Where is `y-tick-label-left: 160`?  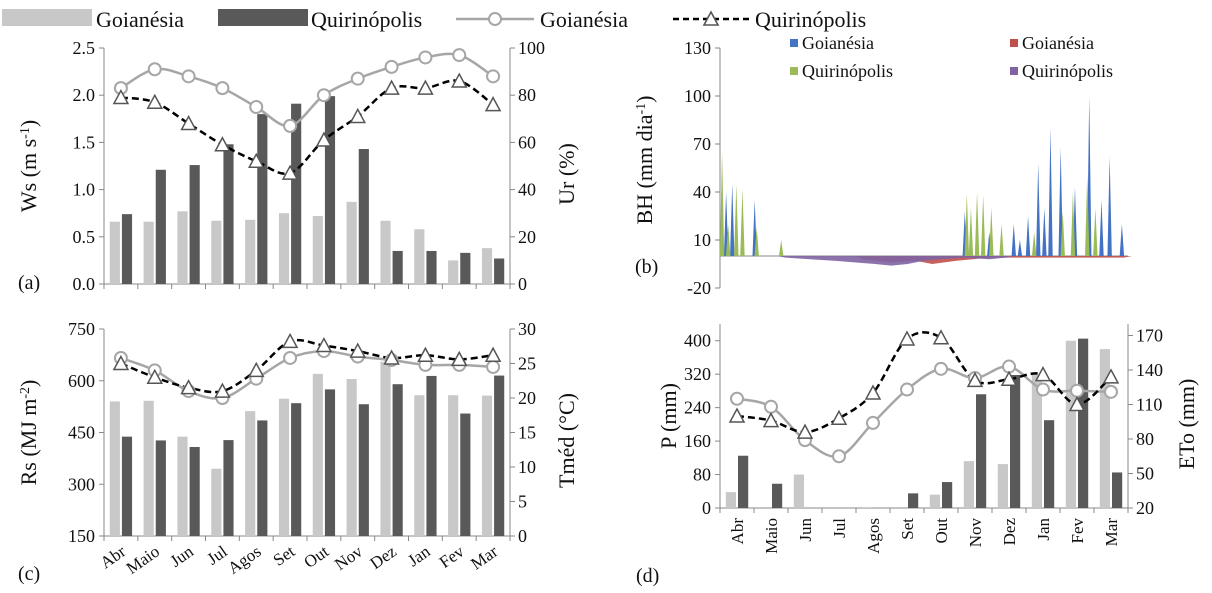 y-tick-label-left: 160 is located at coordinates (697, 441).